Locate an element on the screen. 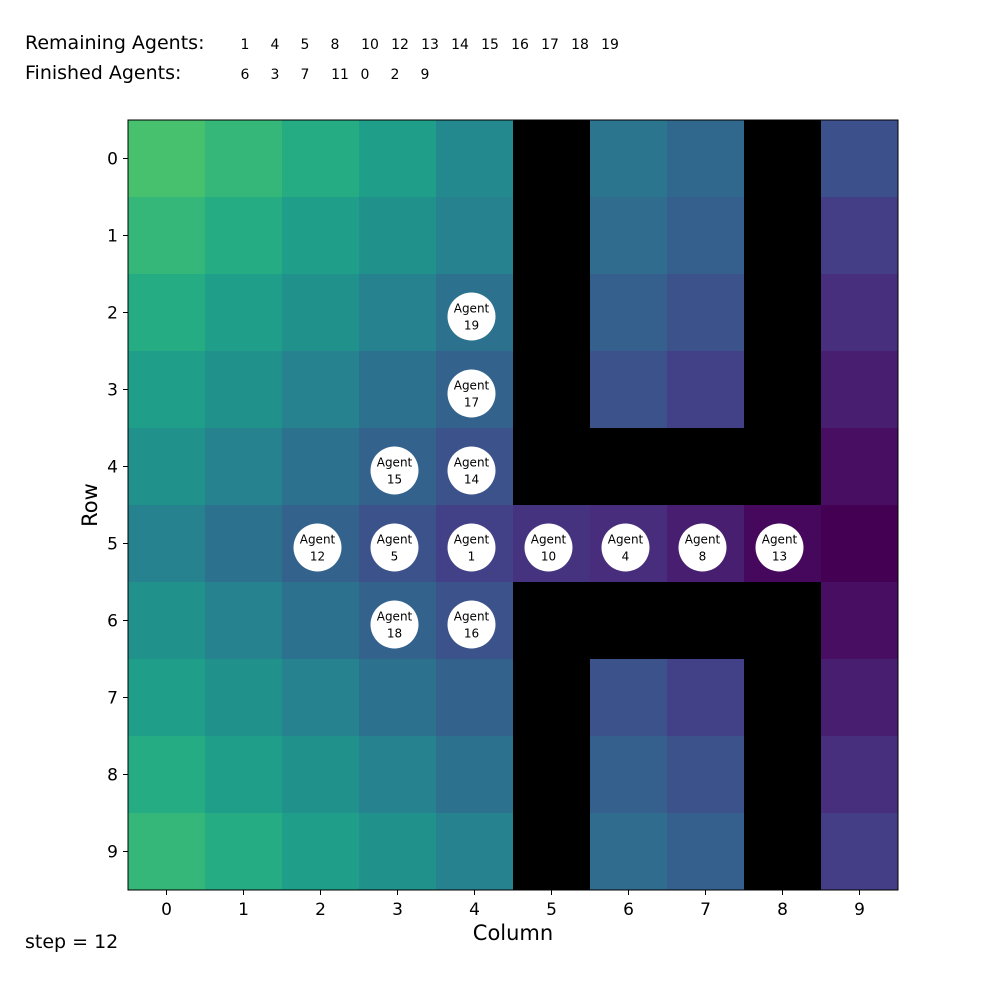 The height and width of the screenshot is (1000, 1000). x-tick-label: 2 is located at coordinates (320, 910).